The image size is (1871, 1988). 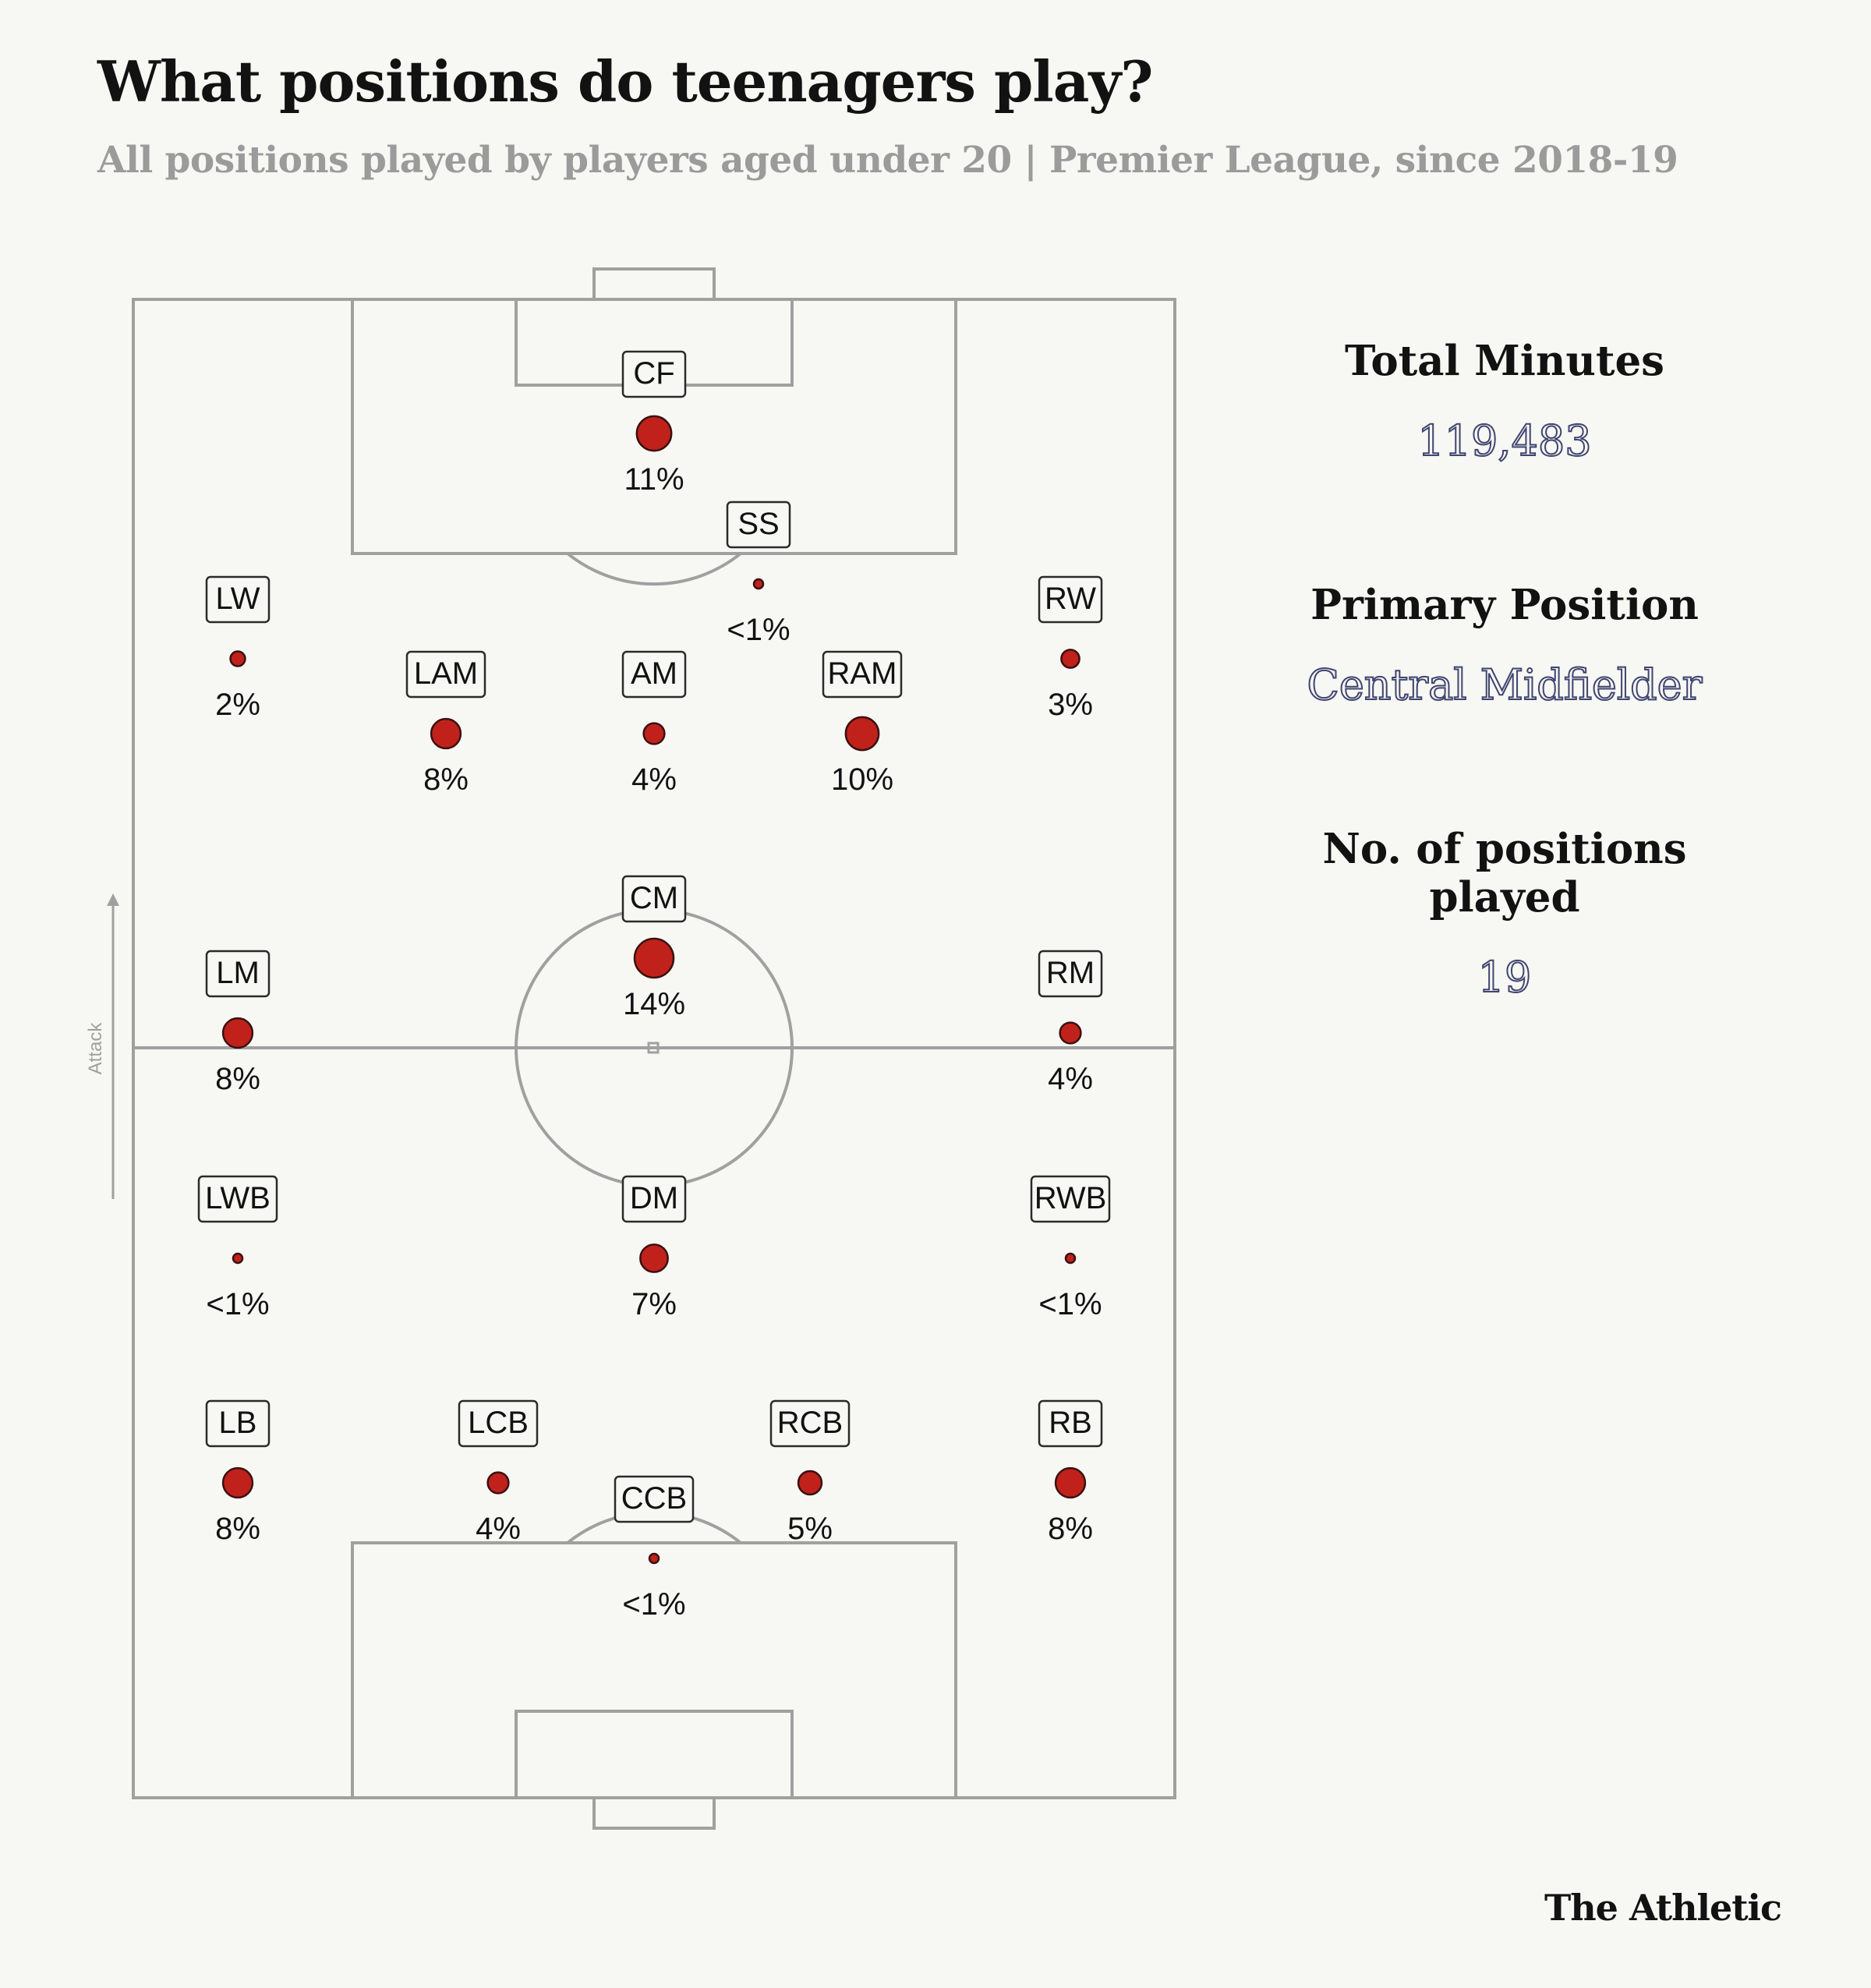 I want to click on position-label: DM, so click(x=654, y=1198).